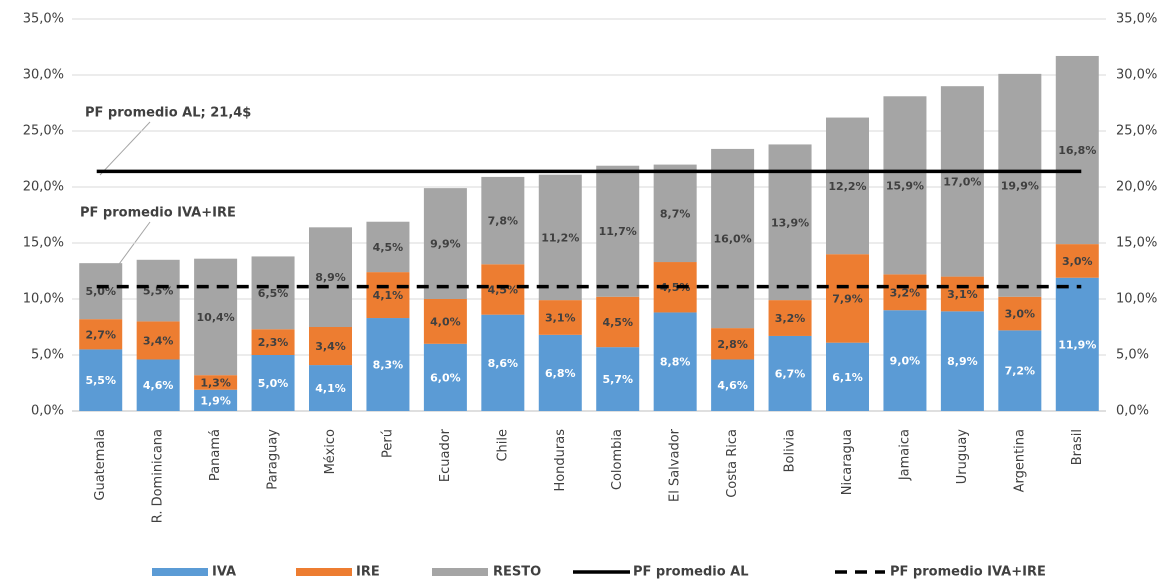  I want to click on y-tick-label: 25,0%, so click(43, 131).